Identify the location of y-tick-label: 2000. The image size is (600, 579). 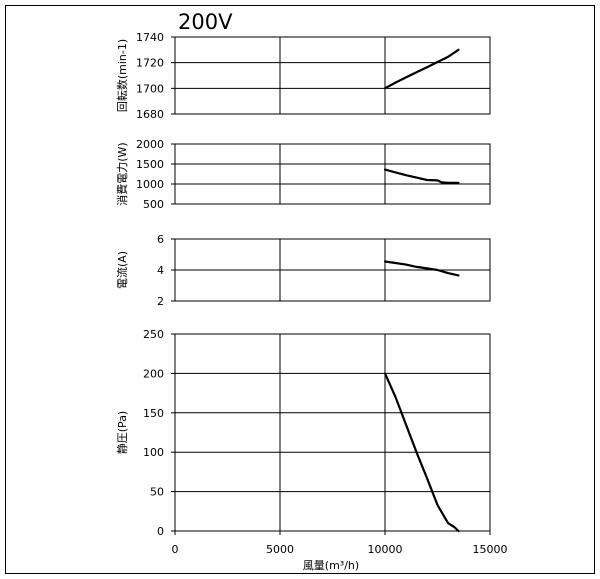
(150, 144).